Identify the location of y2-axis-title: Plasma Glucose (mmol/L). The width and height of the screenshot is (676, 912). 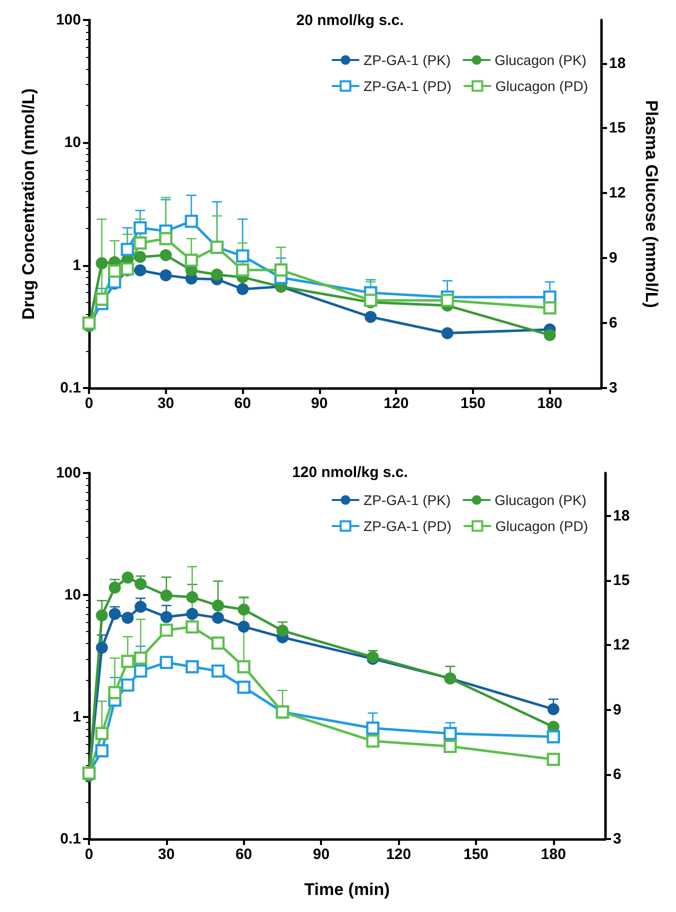
(651, 204).